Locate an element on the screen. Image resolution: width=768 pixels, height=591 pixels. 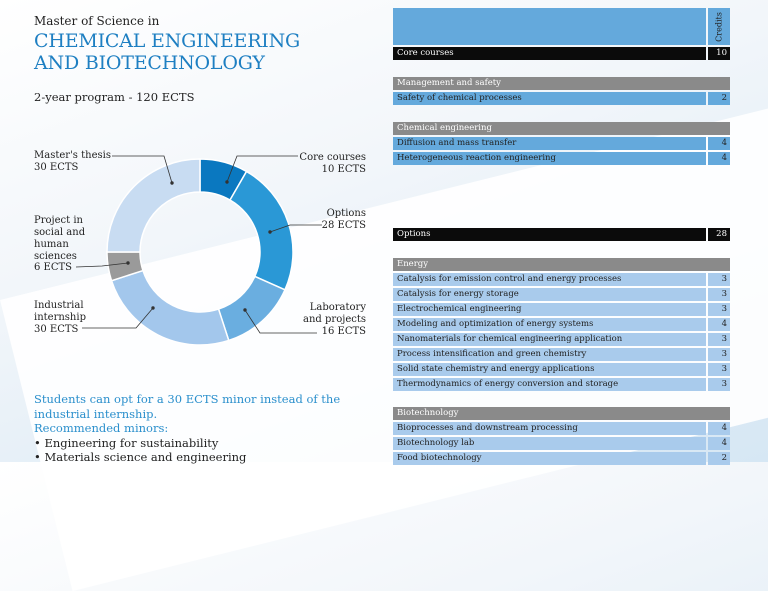
credits-header: Credits is located at coordinates (719, 26).